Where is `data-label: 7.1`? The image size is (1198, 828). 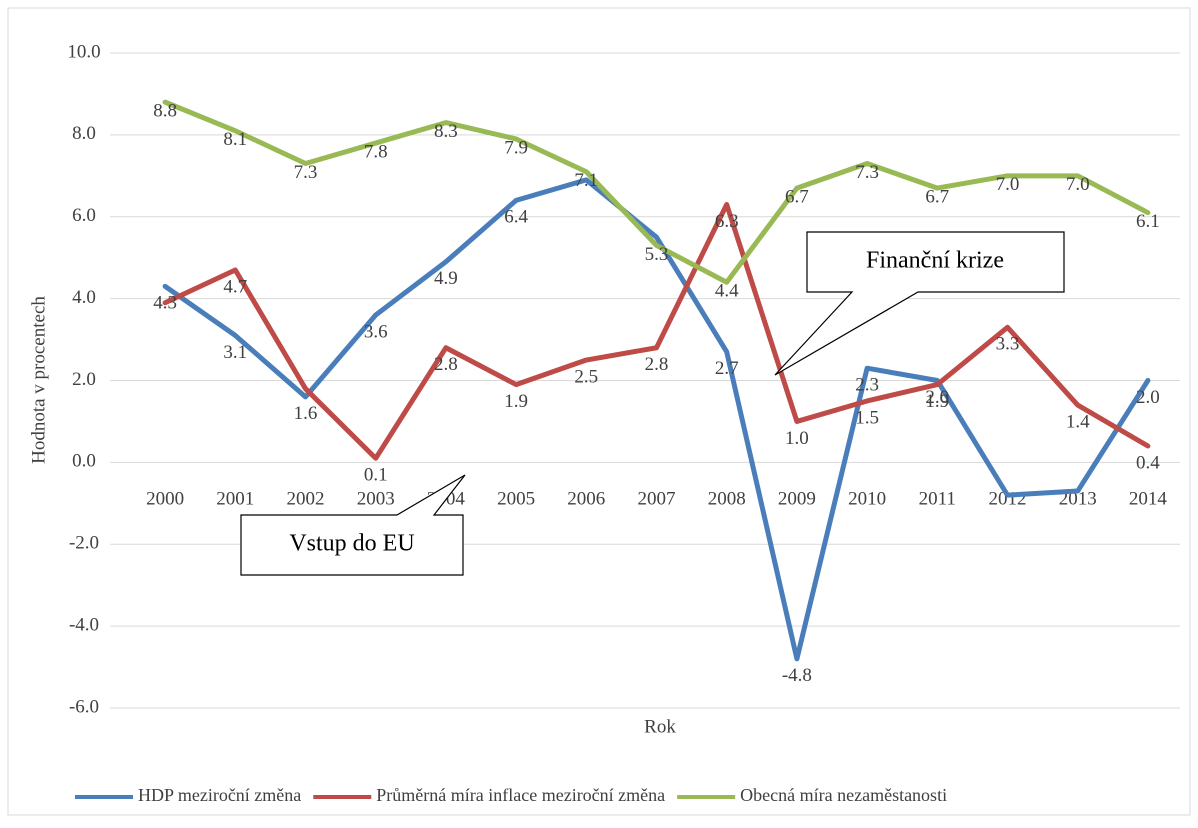 data-label: 7.1 is located at coordinates (586, 180).